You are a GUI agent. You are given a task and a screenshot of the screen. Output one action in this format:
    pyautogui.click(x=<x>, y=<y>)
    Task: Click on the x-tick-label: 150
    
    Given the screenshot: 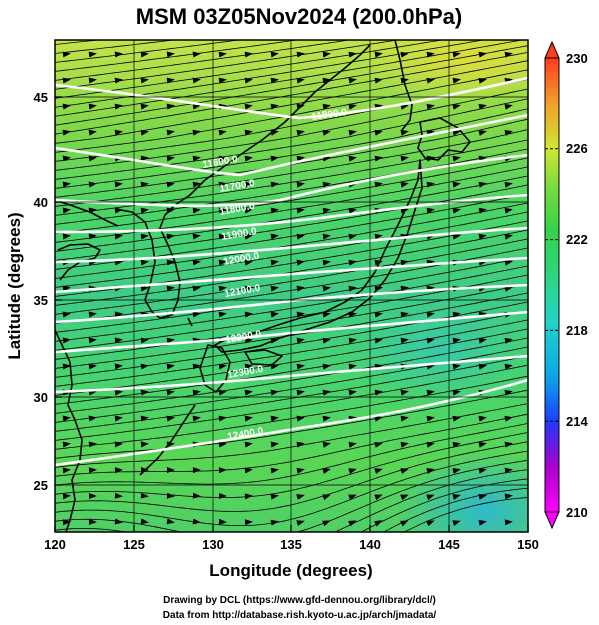 What is the action you would take?
    pyautogui.click(x=528, y=544)
    